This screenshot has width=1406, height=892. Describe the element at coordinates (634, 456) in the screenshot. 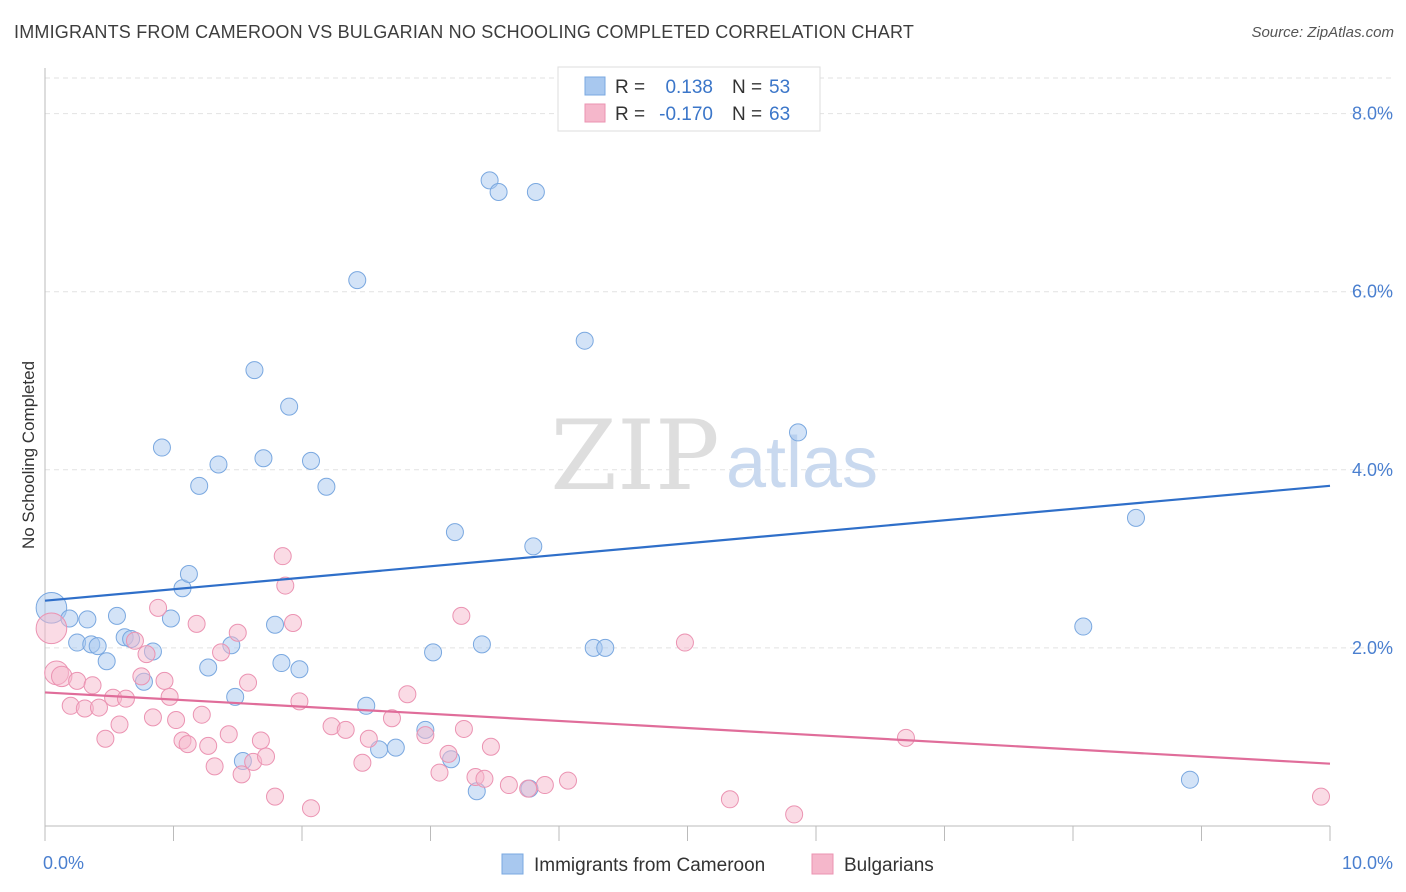

I see `watermark-zip: ZIP` at that location.